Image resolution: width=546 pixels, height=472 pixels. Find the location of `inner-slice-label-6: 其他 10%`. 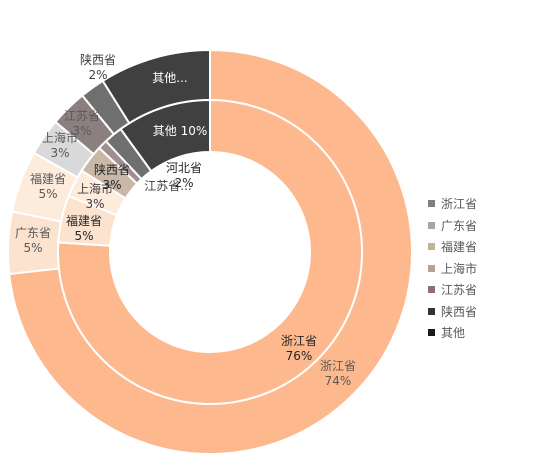

inner-slice-label-6: 其他 10% is located at coordinates (180, 131).